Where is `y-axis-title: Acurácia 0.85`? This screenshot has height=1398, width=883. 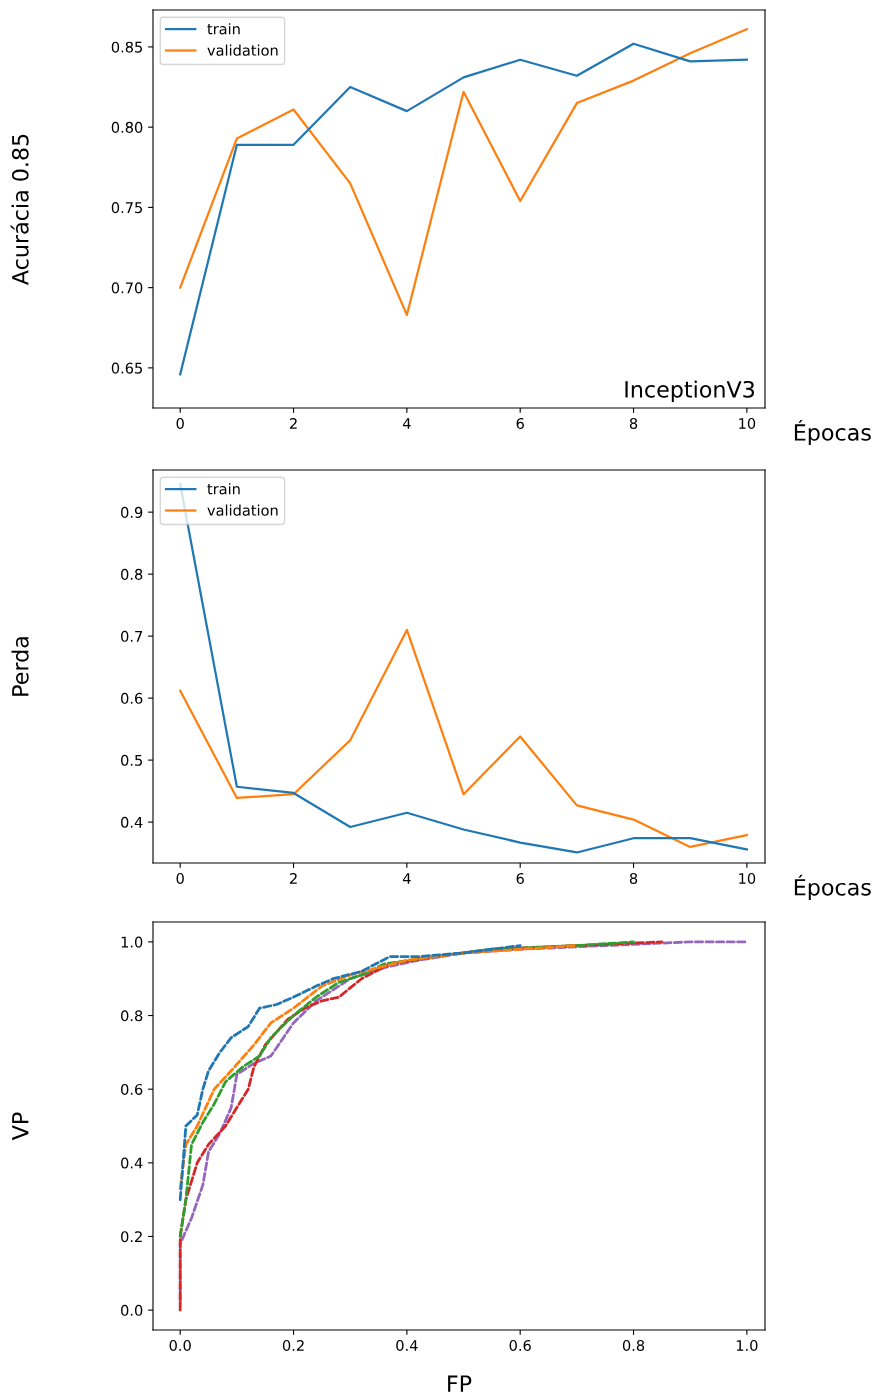 y-axis-title: Acurácia 0.85 is located at coordinates (19, 210).